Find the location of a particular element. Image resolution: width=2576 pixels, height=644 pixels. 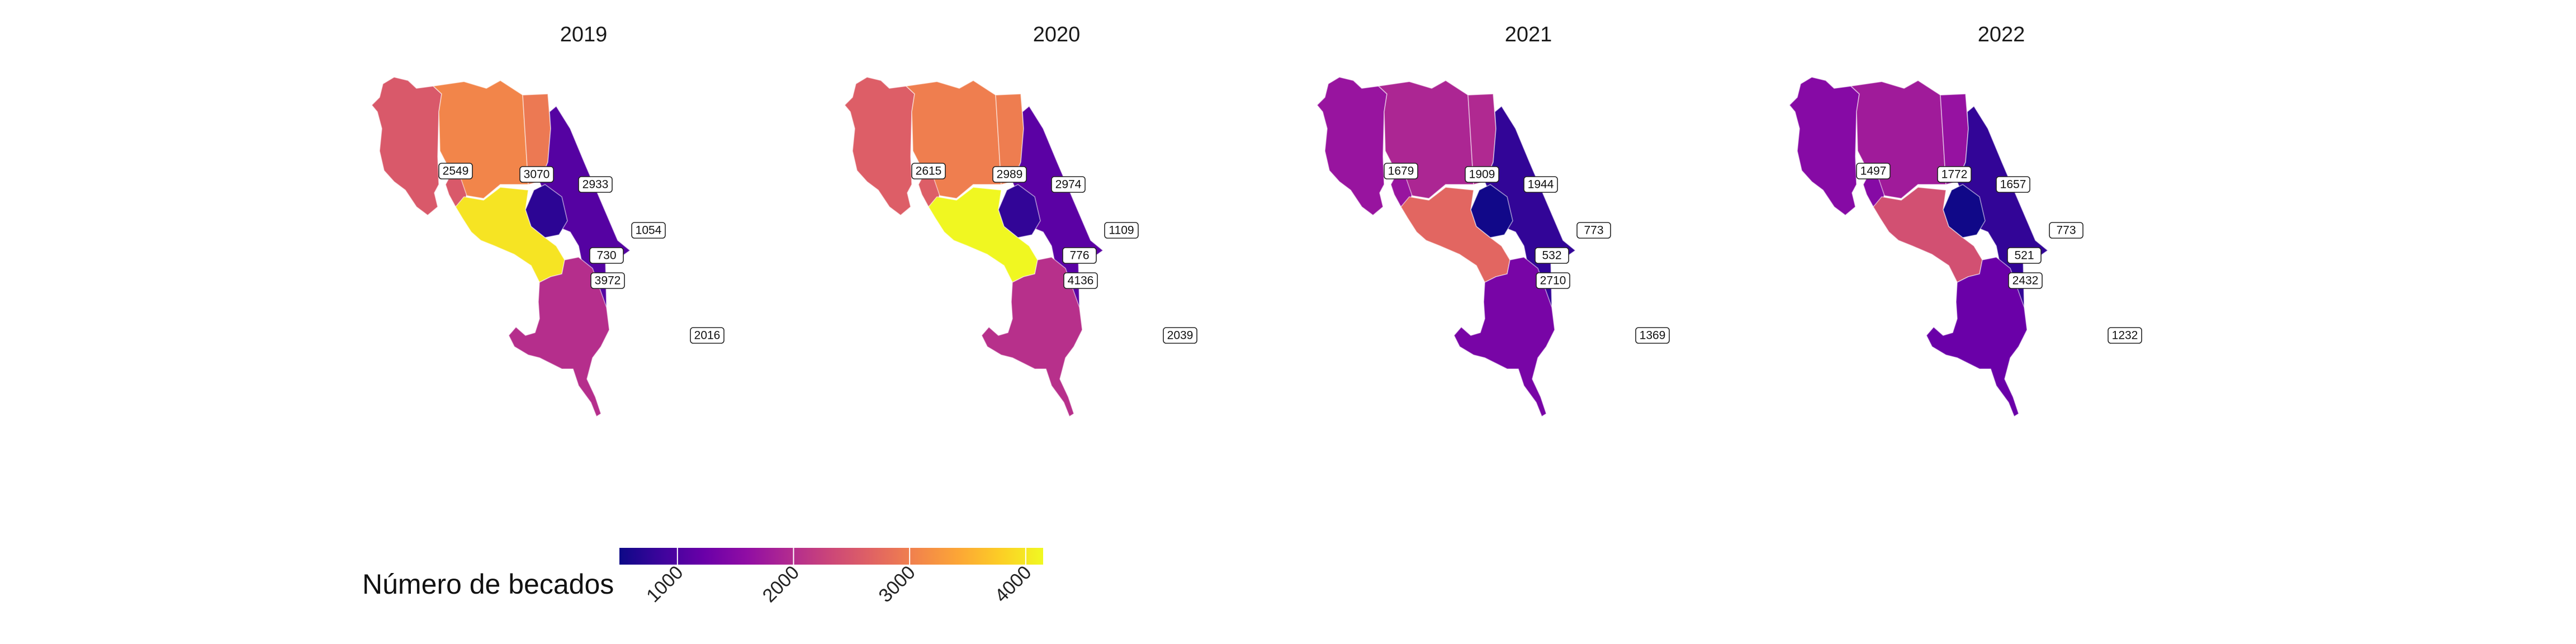

map-panel-2020: 2615 2989 2974 1109 776 4136 2039 is located at coordinates (1020, 247).